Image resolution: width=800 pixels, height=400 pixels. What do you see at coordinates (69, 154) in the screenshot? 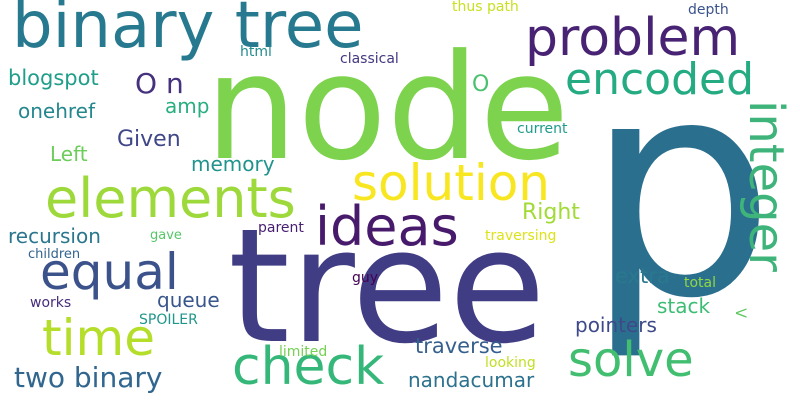
I see `word-left: Left` at bounding box center [69, 154].